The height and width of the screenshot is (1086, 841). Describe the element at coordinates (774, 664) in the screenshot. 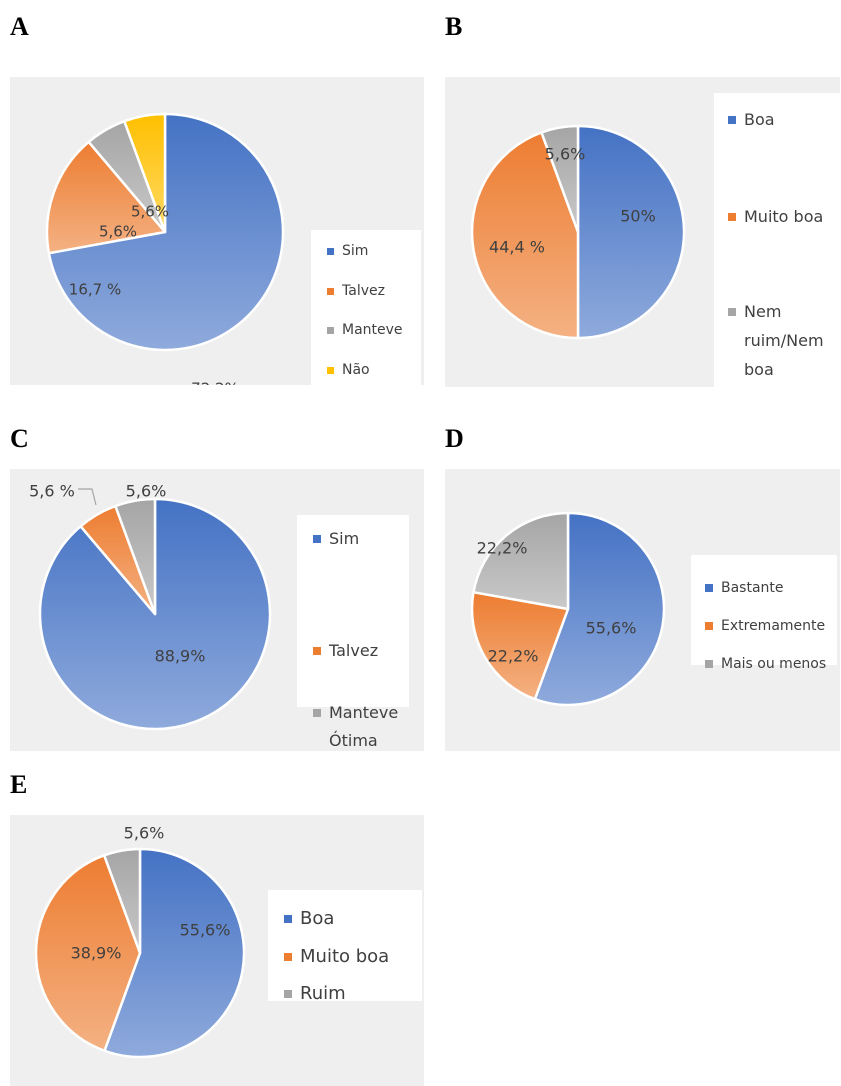

I see `legend-label: Mais ou menos` at that location.